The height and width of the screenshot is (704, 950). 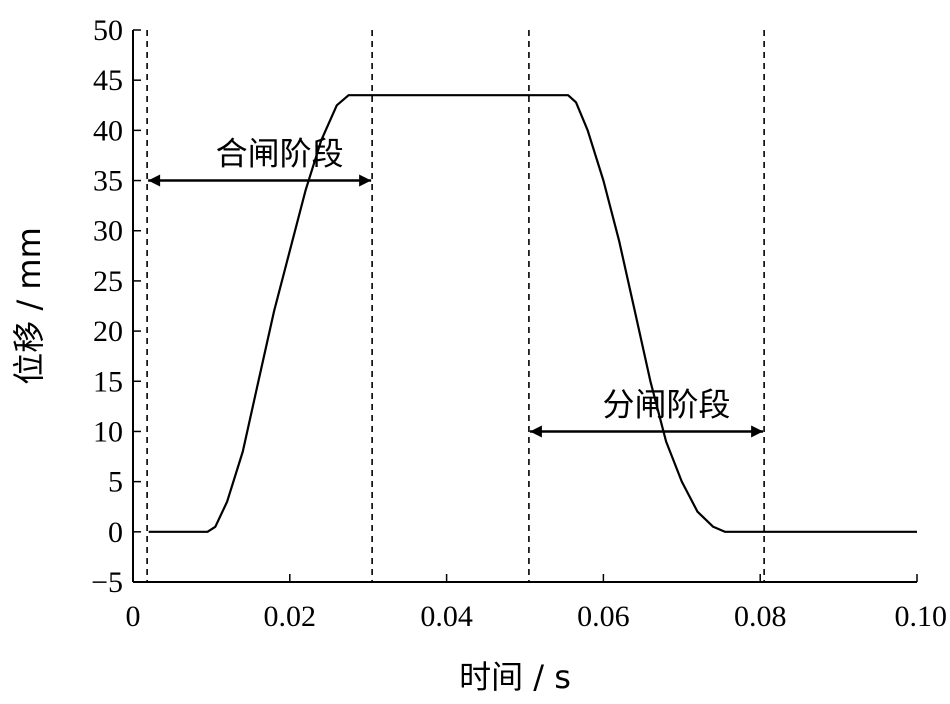 I want to click on phase-label: 分闸阶段, so click(x=667, y=404).